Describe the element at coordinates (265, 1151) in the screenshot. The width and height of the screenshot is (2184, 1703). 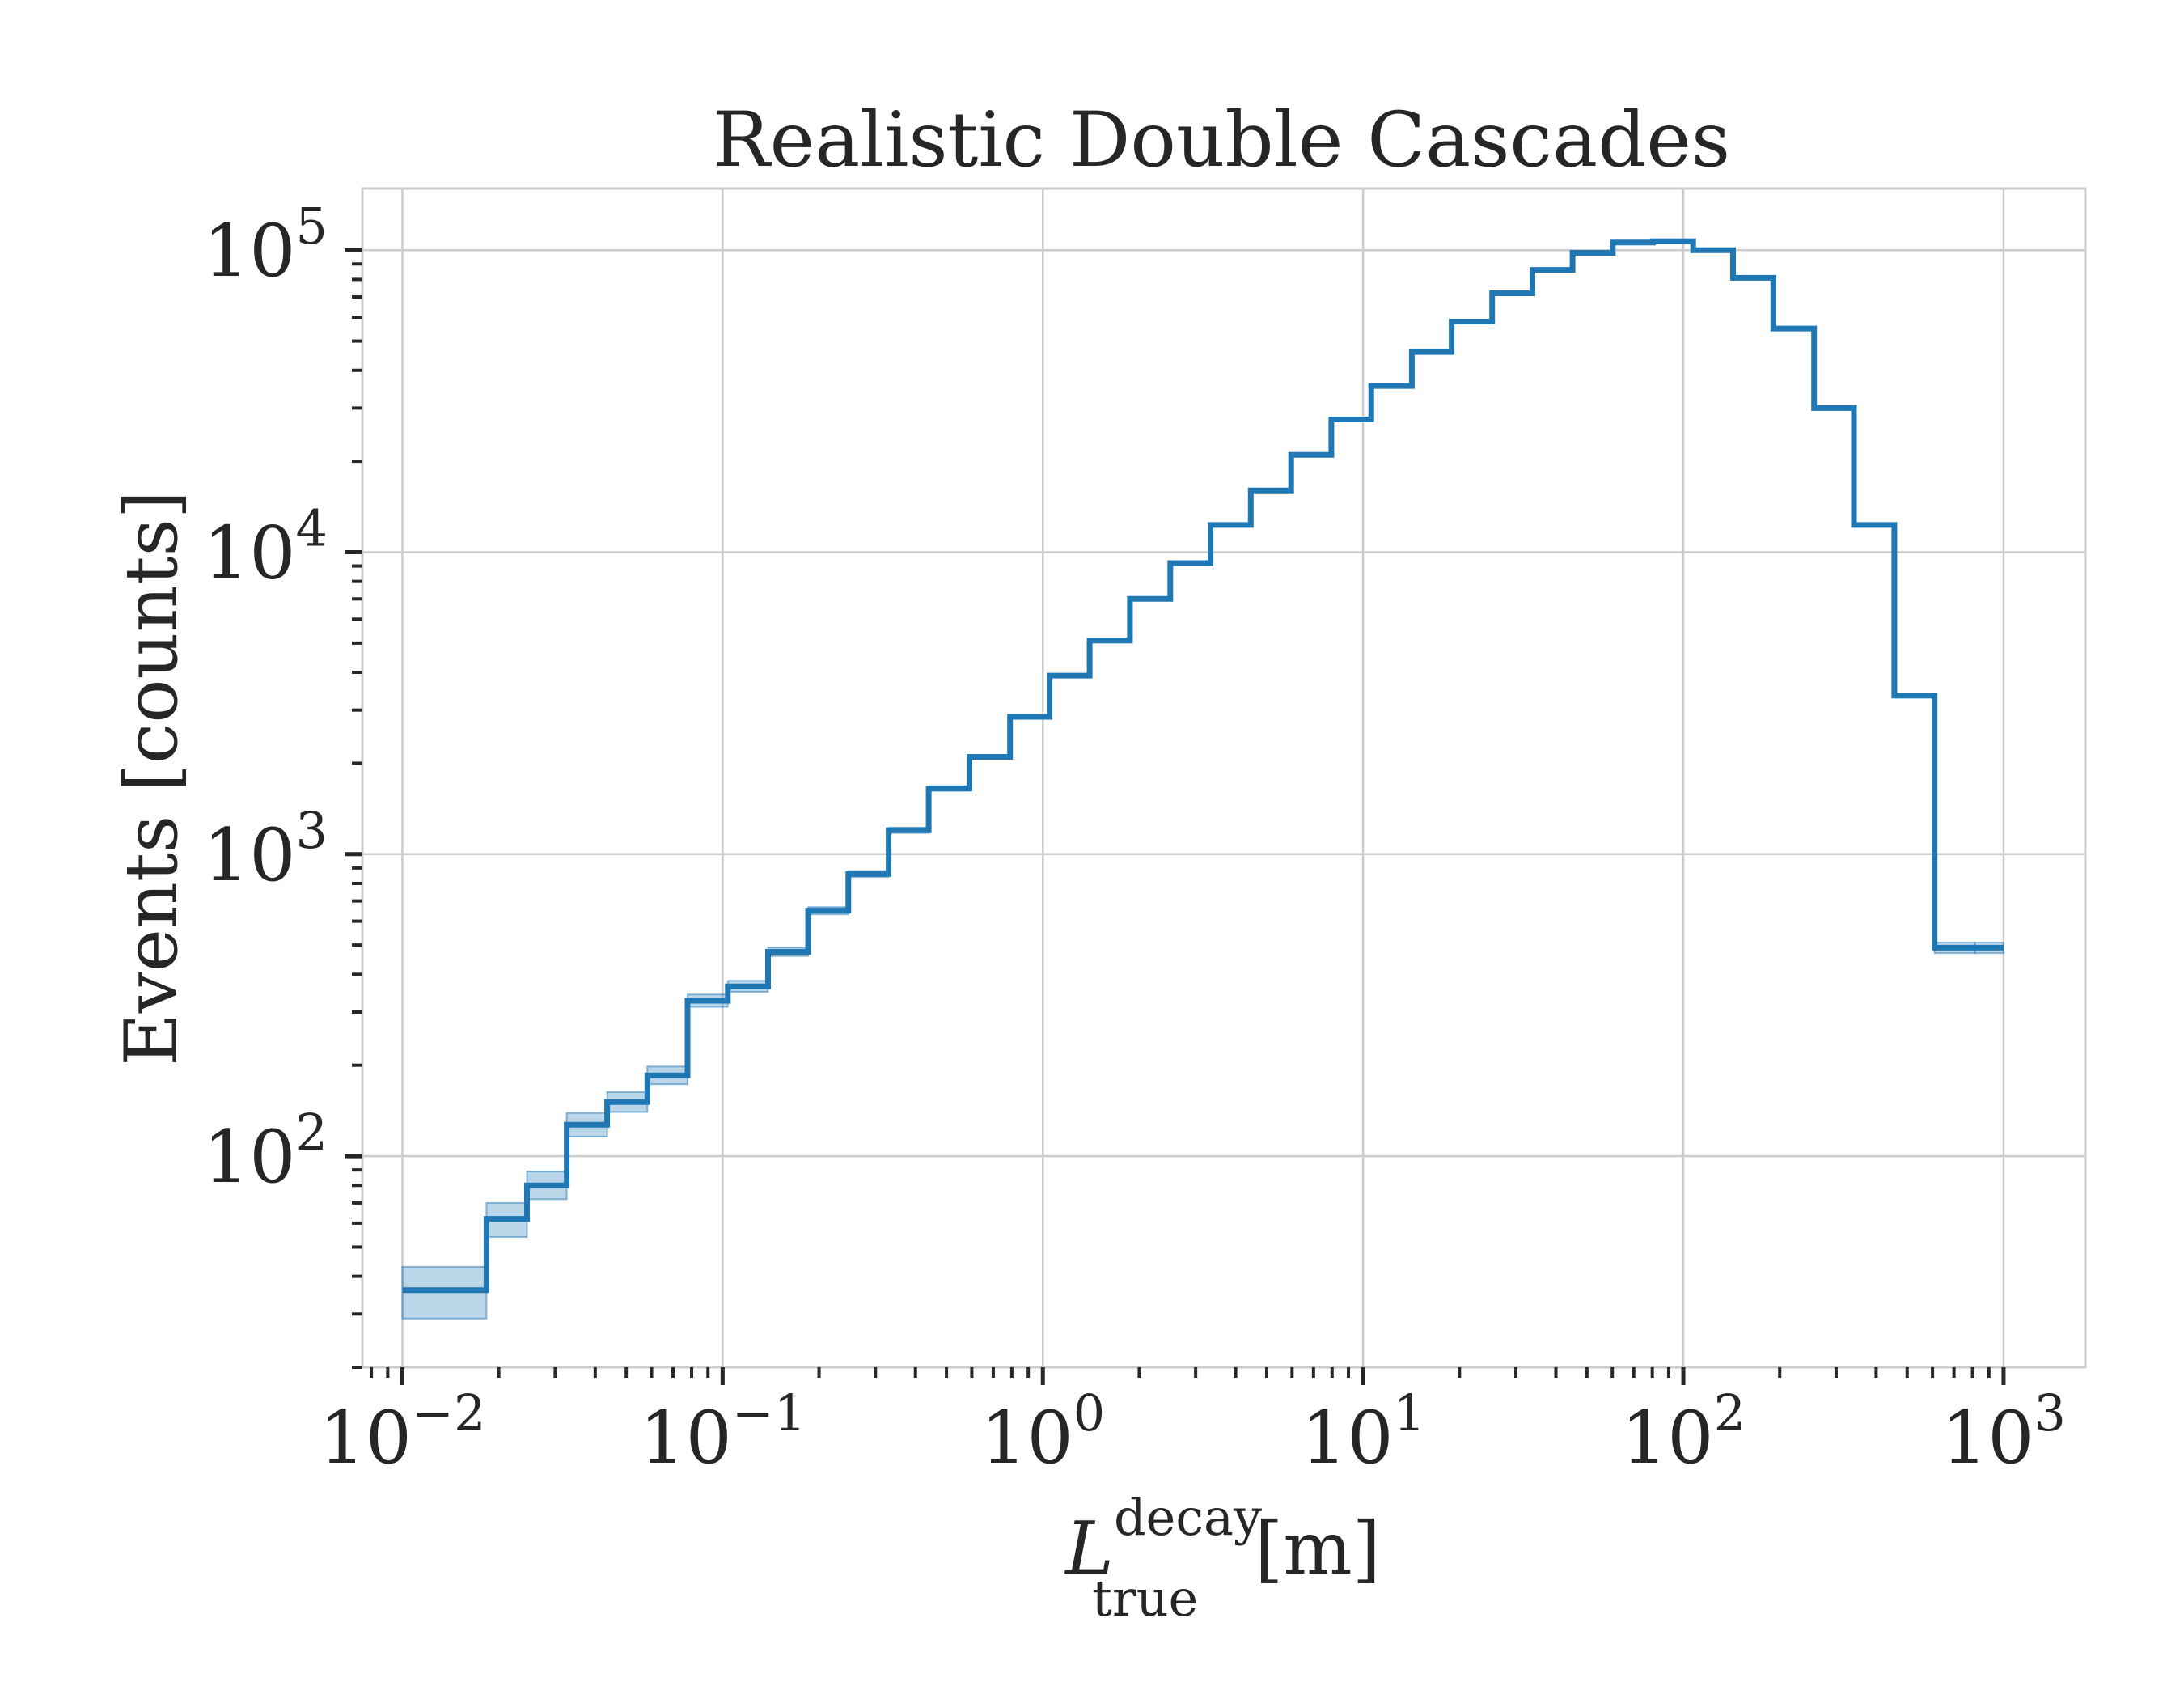
I see `y-tick-label: 10²` at that location.